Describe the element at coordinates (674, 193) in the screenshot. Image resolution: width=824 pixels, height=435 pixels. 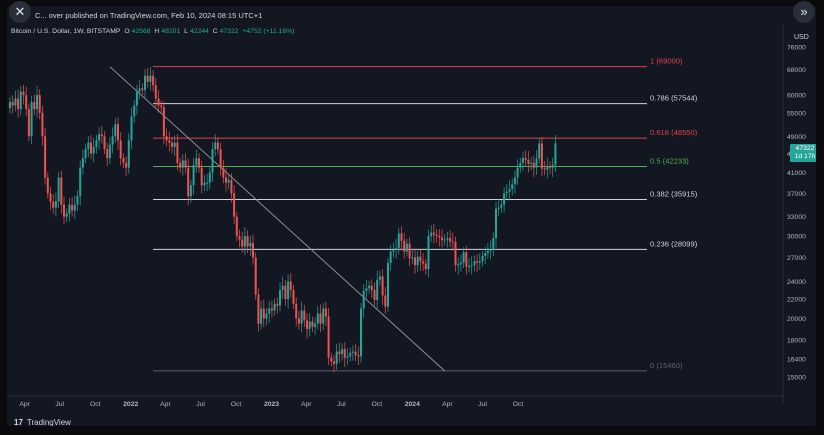
I see `fib-level-label: 0.382 (35915)` at that location.